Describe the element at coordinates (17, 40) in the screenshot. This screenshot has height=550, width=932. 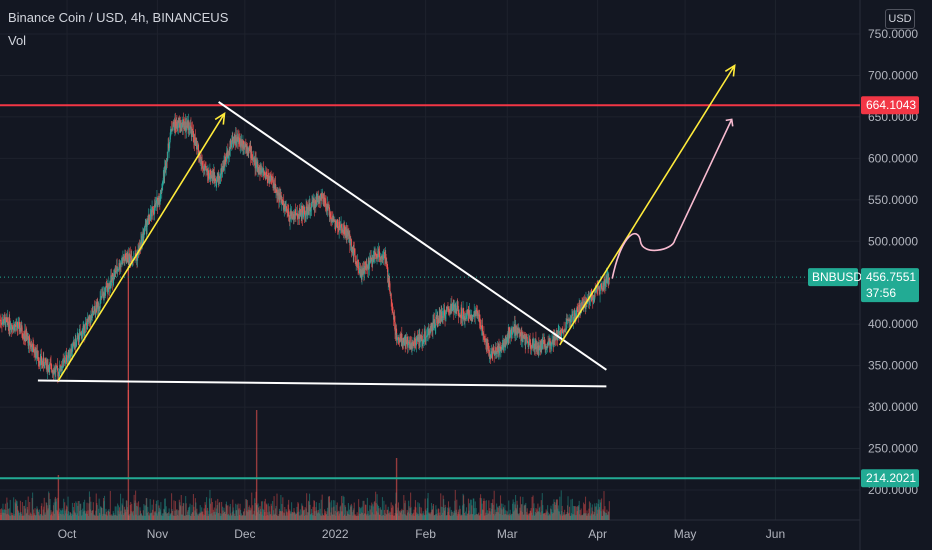
I see `volume-indicator-label: Vol` at that location.